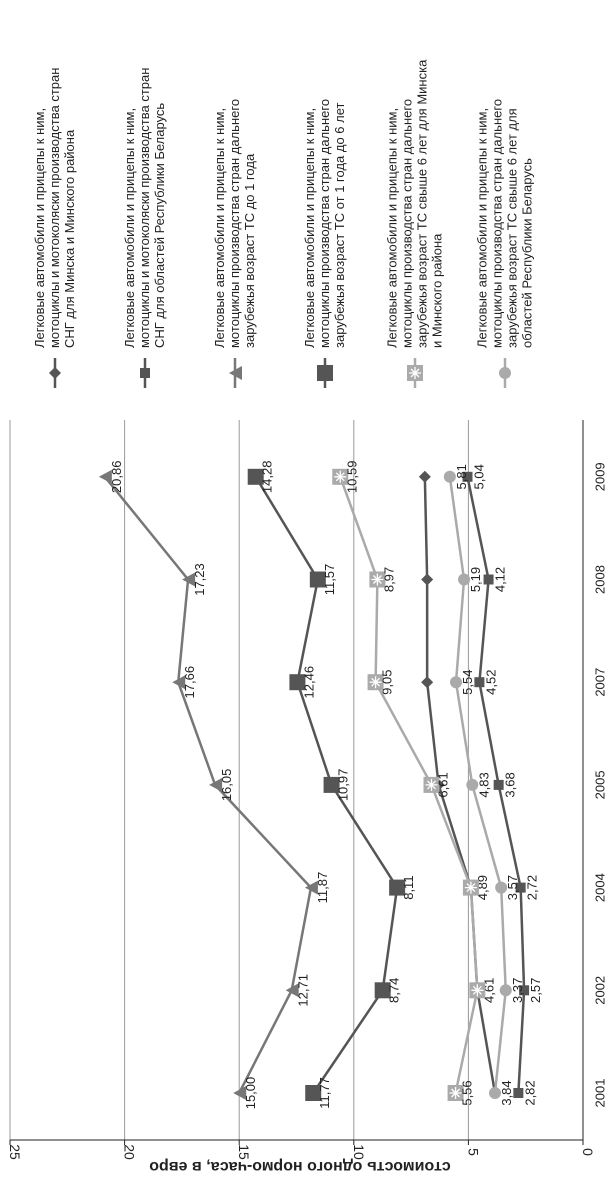  Describe the element at coordinates (442, 784) in the screenshot. I see `data-label: 6,61` at that location.